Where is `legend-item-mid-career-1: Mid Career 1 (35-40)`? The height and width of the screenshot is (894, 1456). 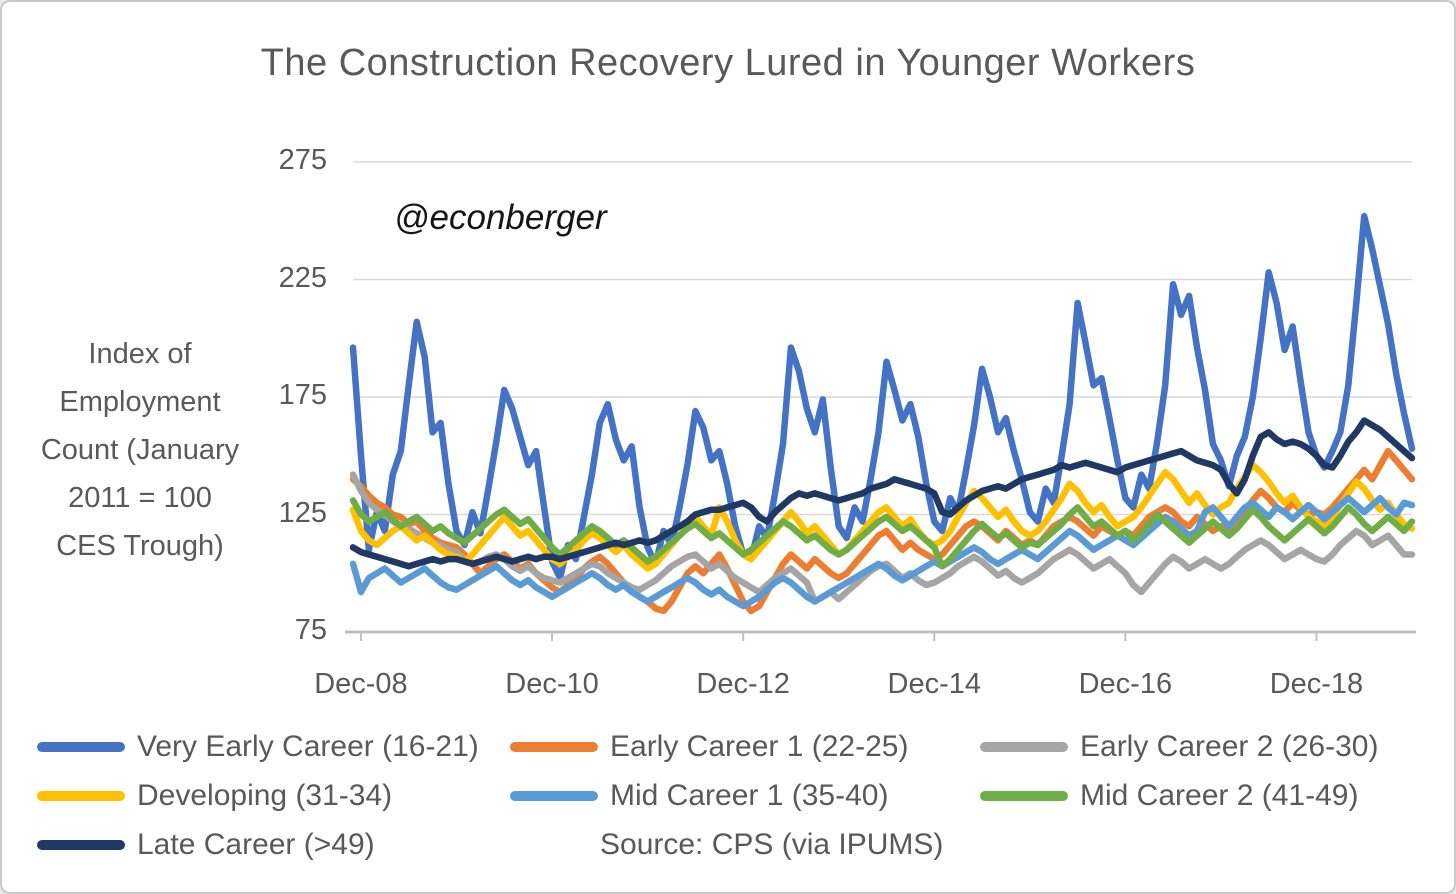
legend-item-mid-career-1: Mid Career 1 (35-40) is located at coordinates (699, 796).